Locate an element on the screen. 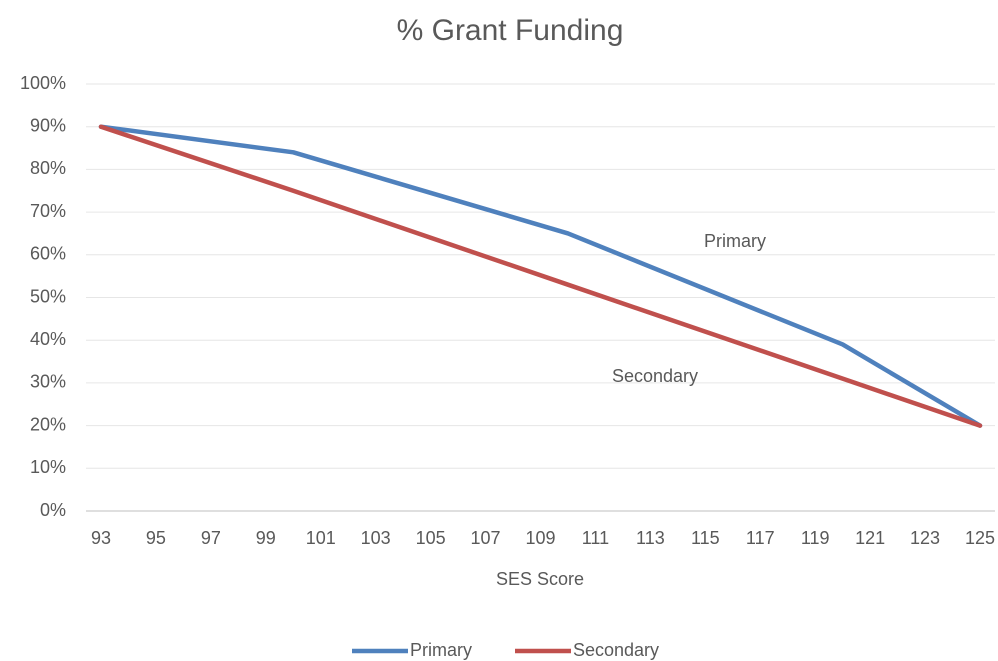 The image size is (998, 661). y-tick-label: 60% is located at coordinates (48, 254).